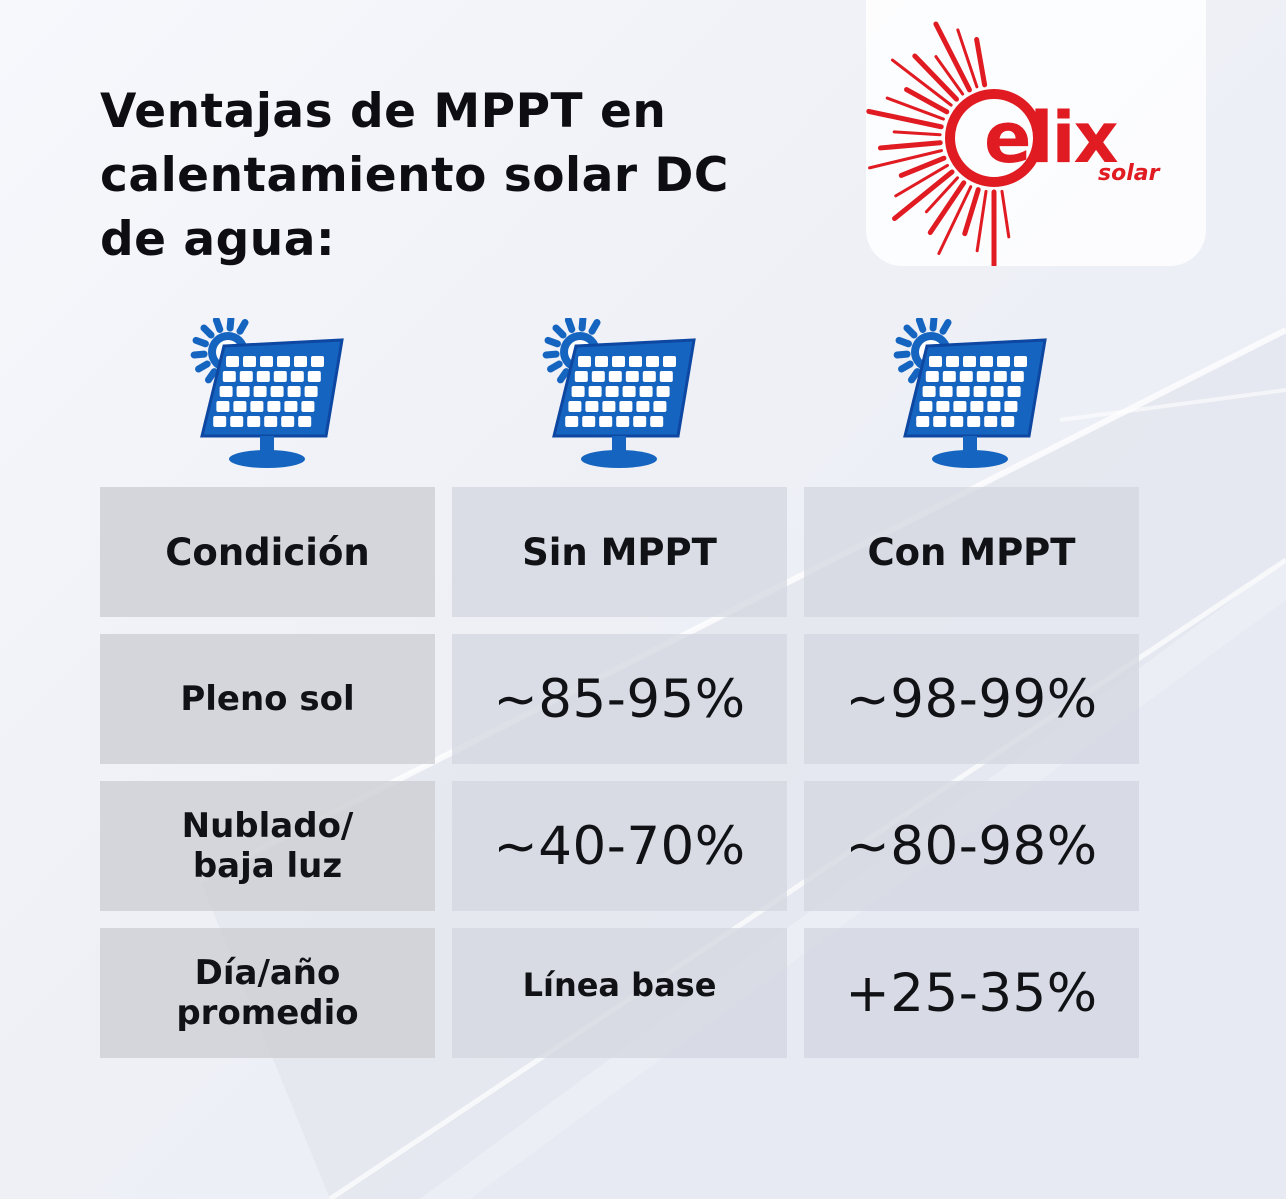 This screenshot has height=1199, width=1286. Describe the element at coordinates (267, 826) in the screenshot. I see `condition-label: Nublado/` at that location.